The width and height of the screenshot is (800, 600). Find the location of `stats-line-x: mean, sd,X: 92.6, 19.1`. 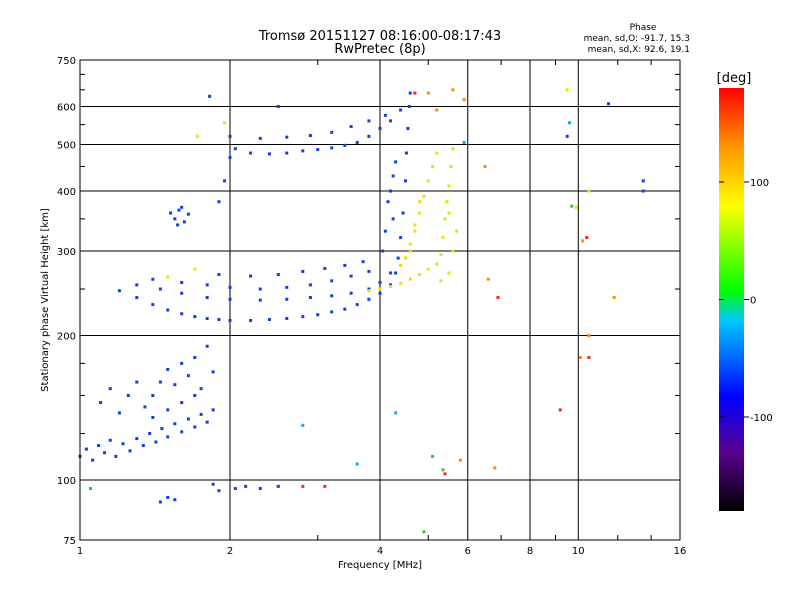

stats-line-x: mean, sd,X: 92.6, 19.1 is located at coordinates (639, 50).